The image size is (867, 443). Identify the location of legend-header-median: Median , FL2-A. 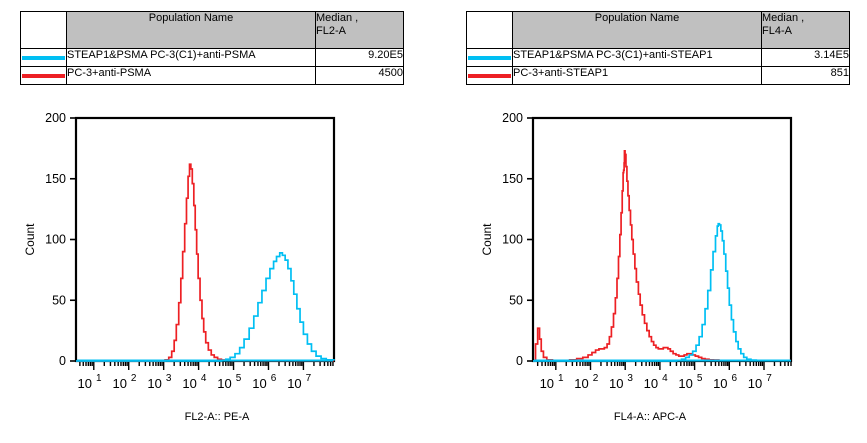
(359, 30).